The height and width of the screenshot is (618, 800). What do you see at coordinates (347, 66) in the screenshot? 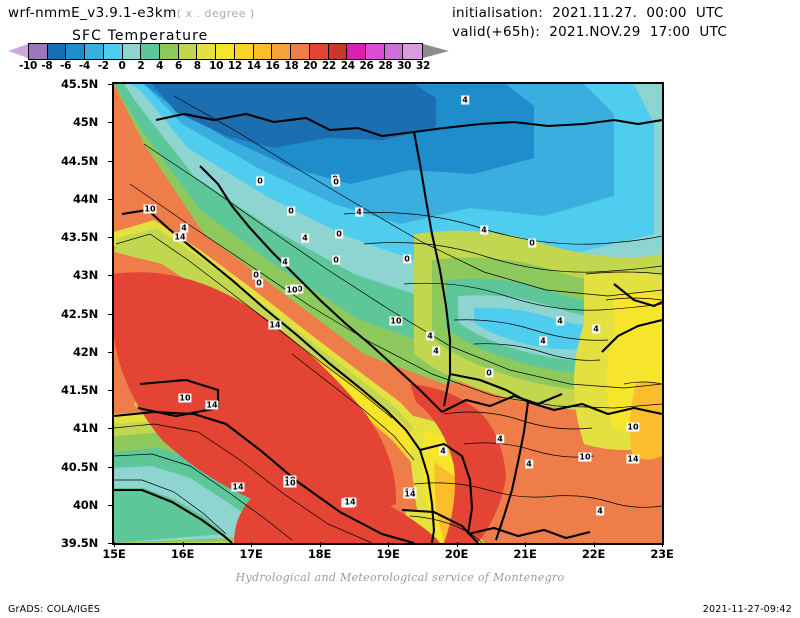
I see `colorbar-tick-label: 24` at bounding box center [347, 66].